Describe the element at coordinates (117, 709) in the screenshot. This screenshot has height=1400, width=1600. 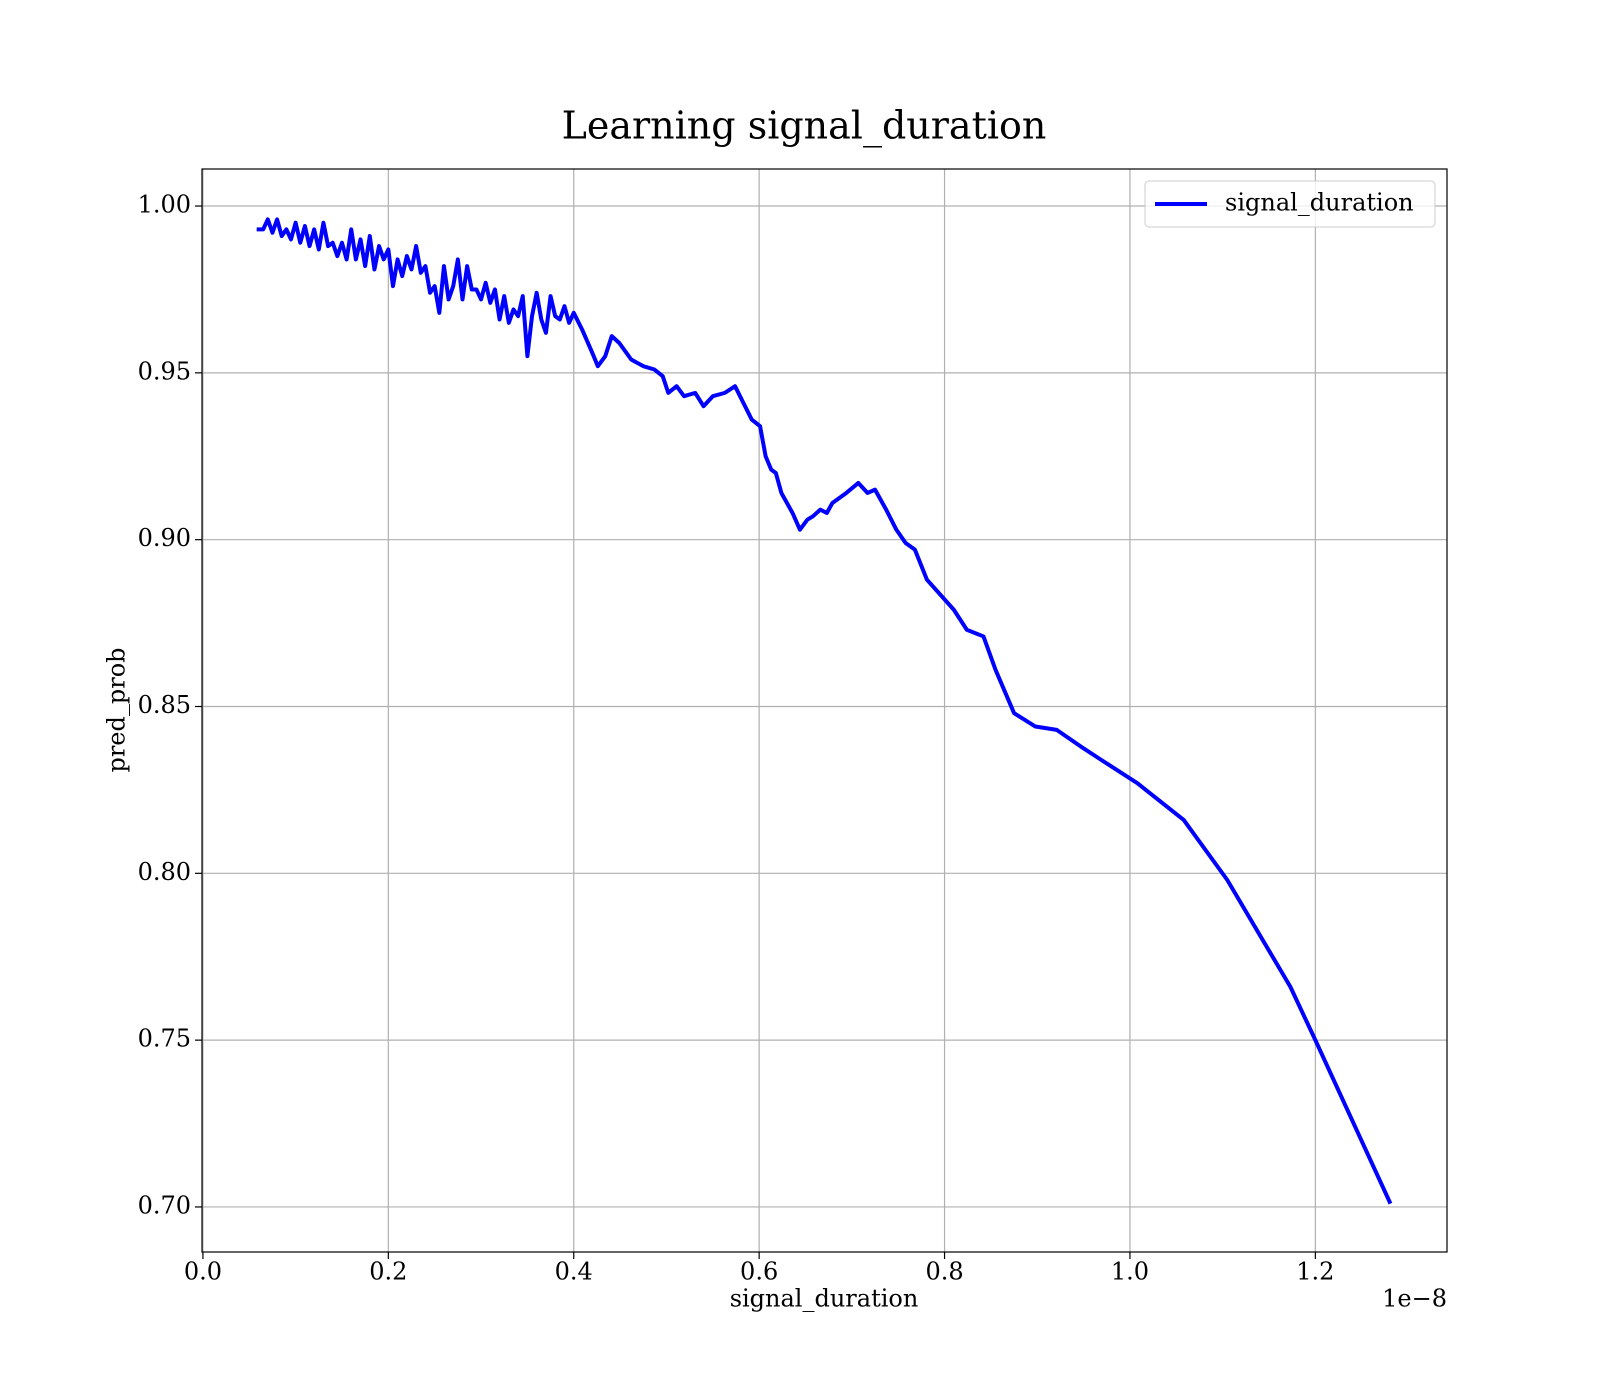
I see `y-axis-label: pred_prob` at that location.